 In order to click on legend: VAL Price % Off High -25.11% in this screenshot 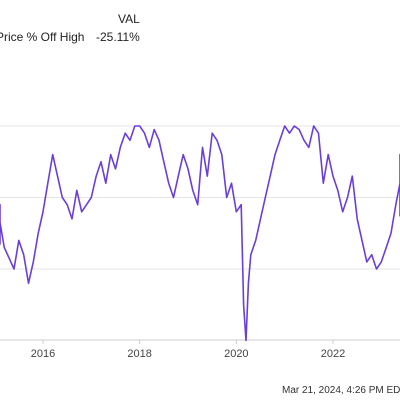, I will do `click(70, 28)`.